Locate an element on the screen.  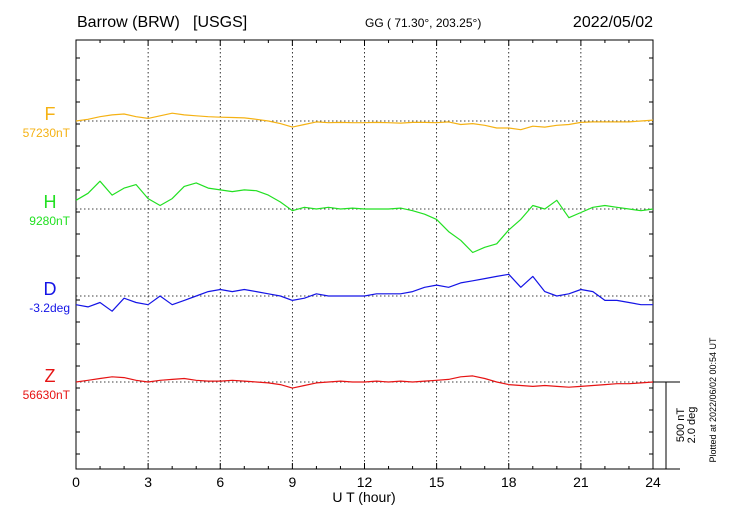
series-line-z is located at coordinates (364, 382).